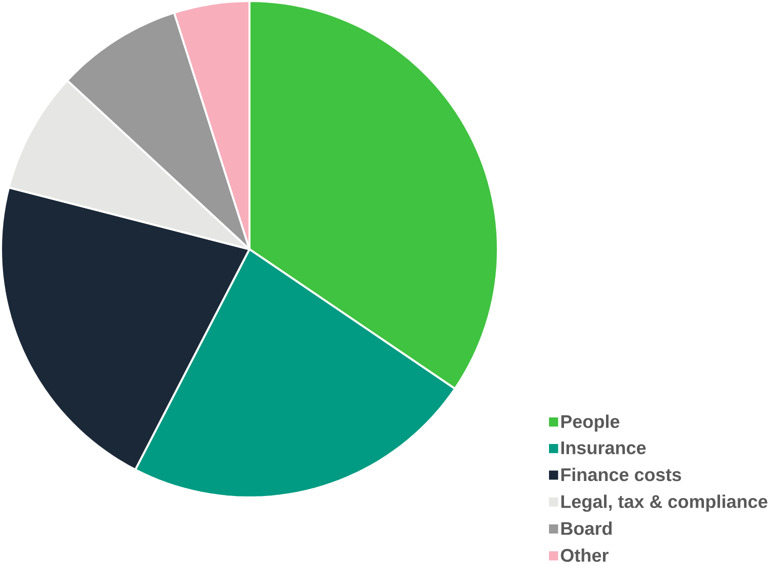 This screenshot has width=771, height=566. I want to click on legend-label: Finance costs, so click(621, 475).